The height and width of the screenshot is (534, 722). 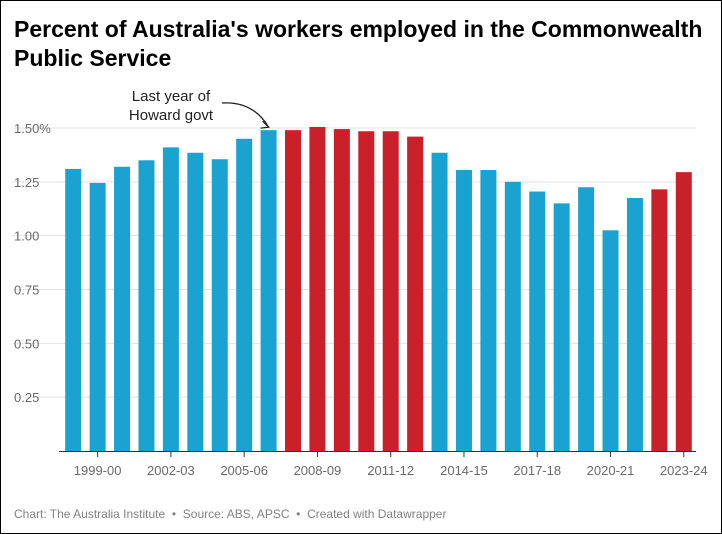 What do you see at coordinates (265, 124) in the screenshot?
I see `annotation-arrowhead` at bounding box center [265, 124].